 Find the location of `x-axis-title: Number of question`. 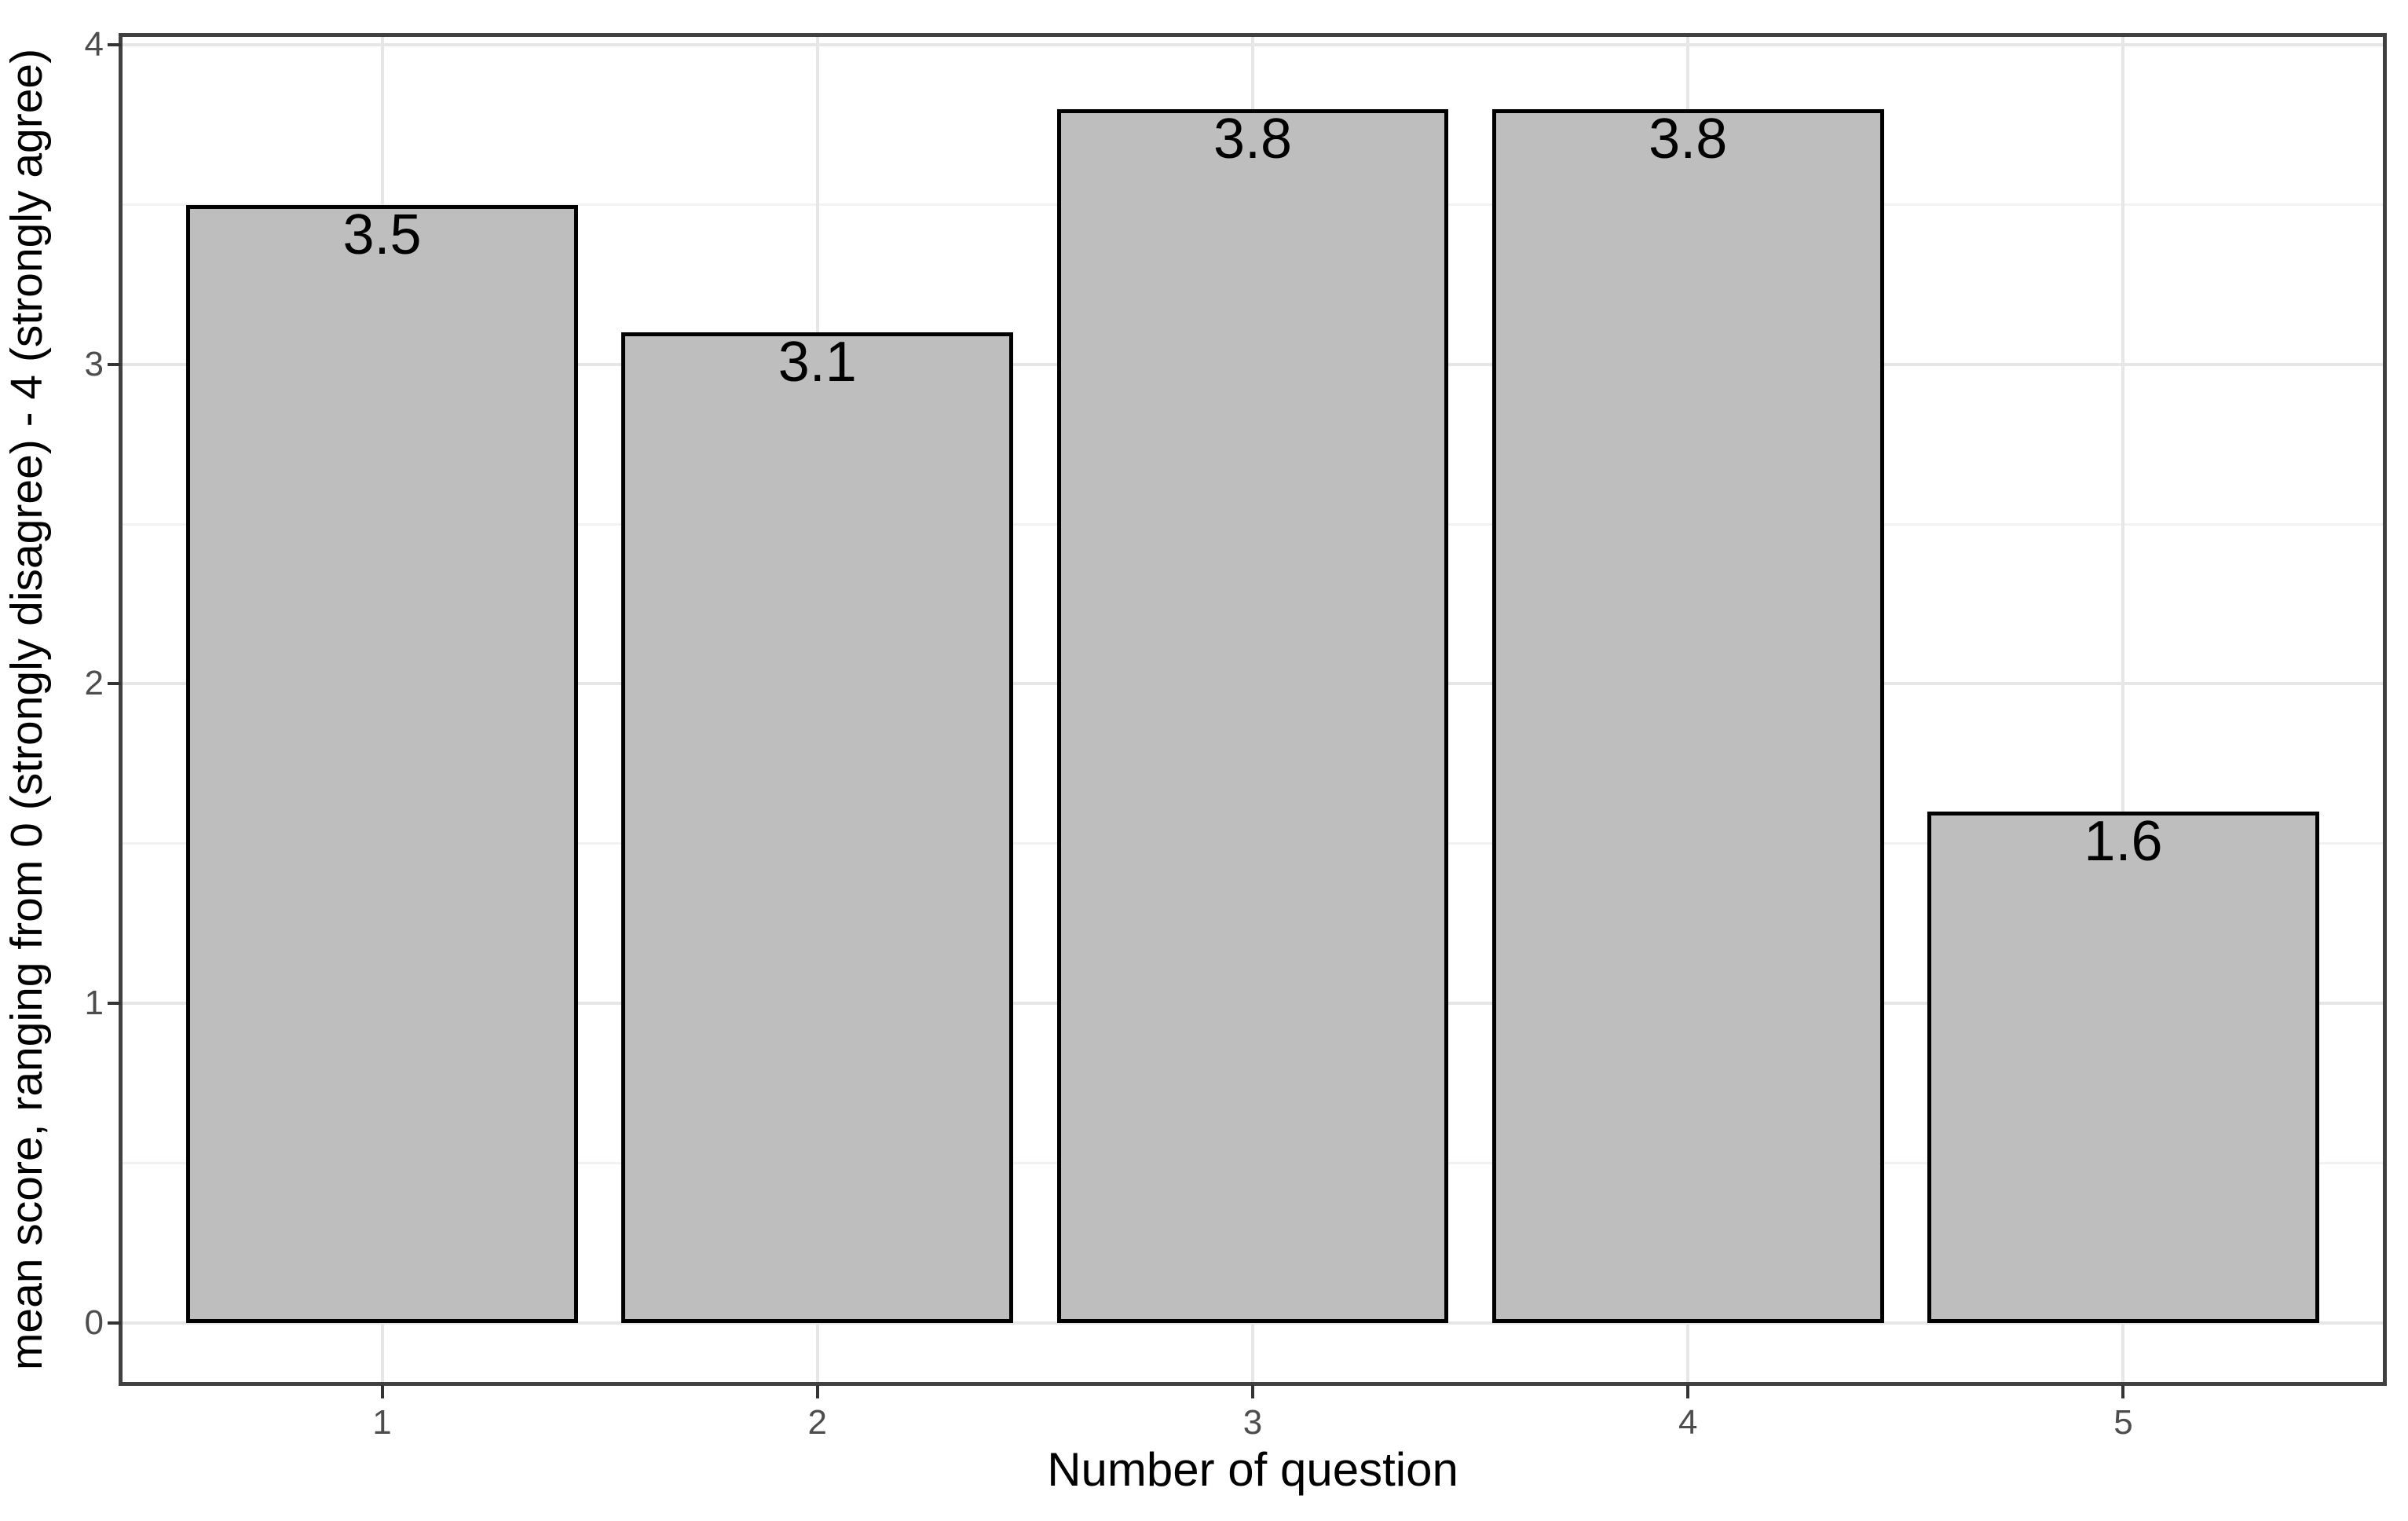

x-axis-title: Number of question is located at coordinates (1252, 1469).